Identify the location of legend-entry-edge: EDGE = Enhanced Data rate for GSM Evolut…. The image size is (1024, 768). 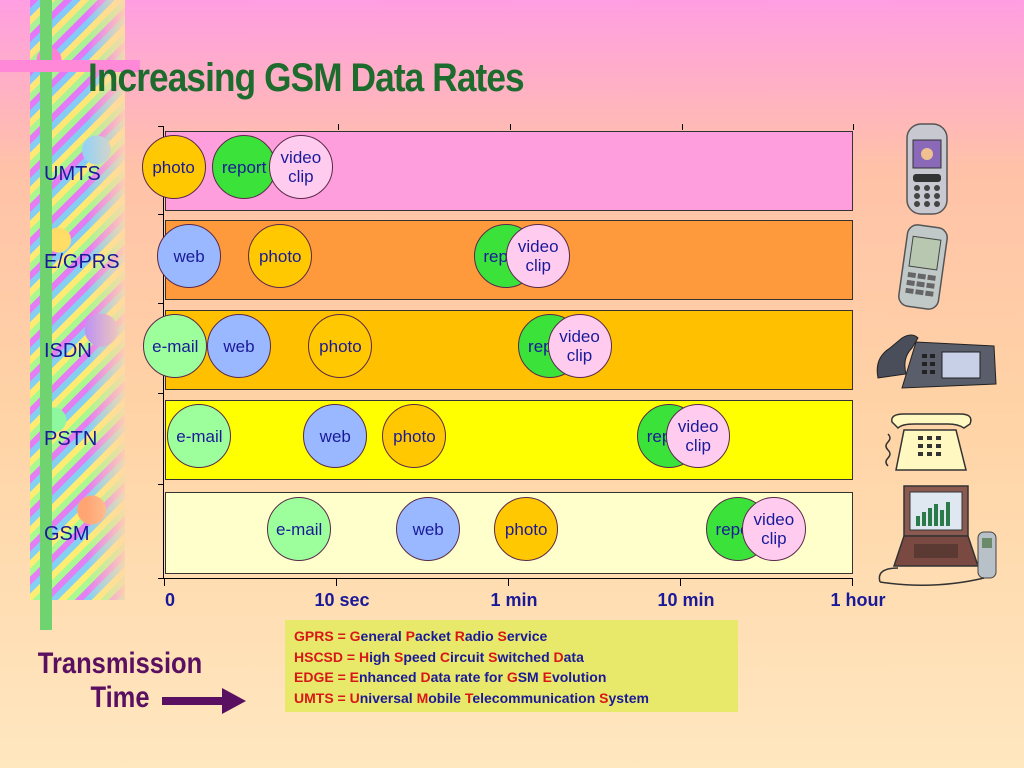
(516, 677).